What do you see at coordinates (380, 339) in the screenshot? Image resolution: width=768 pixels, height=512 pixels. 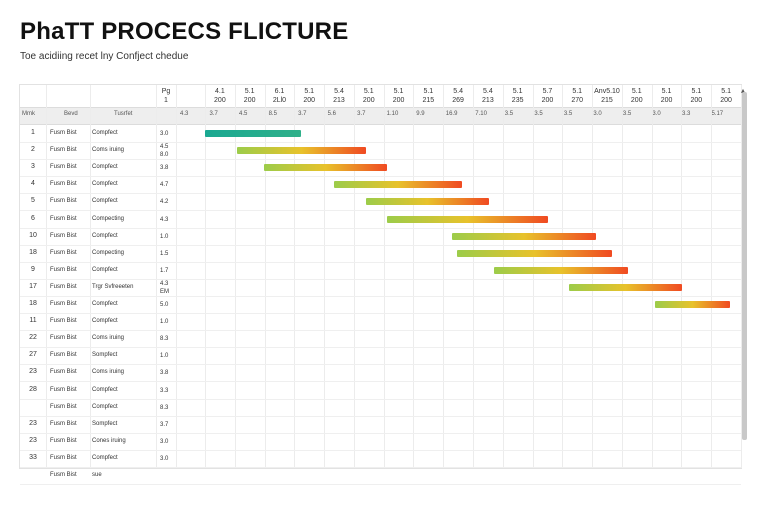 I see `table-row: 22 Fusm Bist Coms iruing 8.3` at bounding box center [380, 339].